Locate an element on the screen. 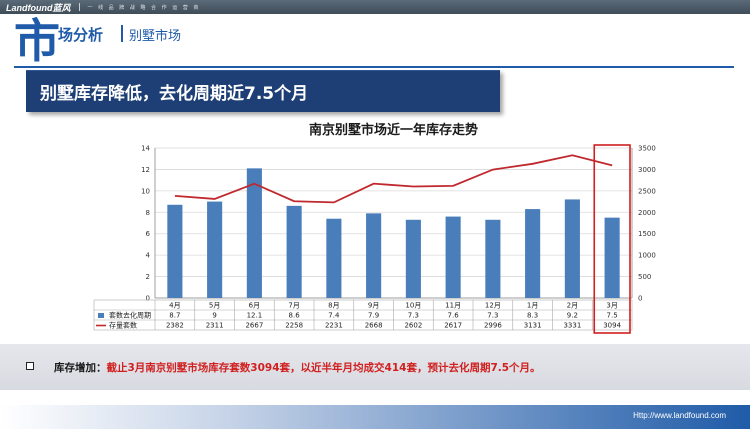 The height and width of the screenshot is (429, 750). y-right-tick-label: 500 is located at coordinates (644, 277).